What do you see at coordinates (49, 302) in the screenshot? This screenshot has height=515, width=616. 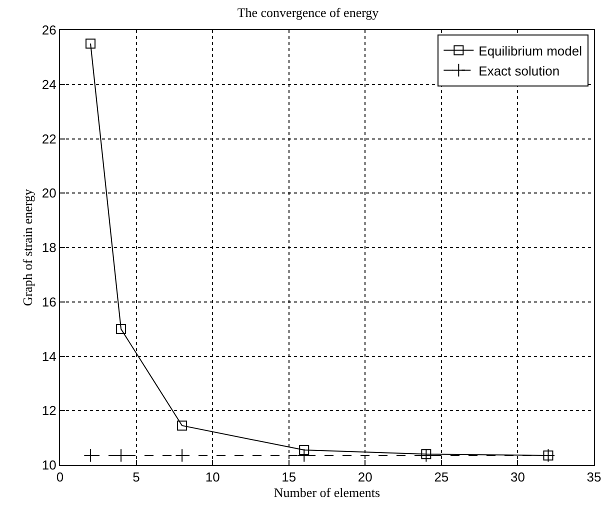 I see `y-tick-label: 16` at bounding box center [49, 302].